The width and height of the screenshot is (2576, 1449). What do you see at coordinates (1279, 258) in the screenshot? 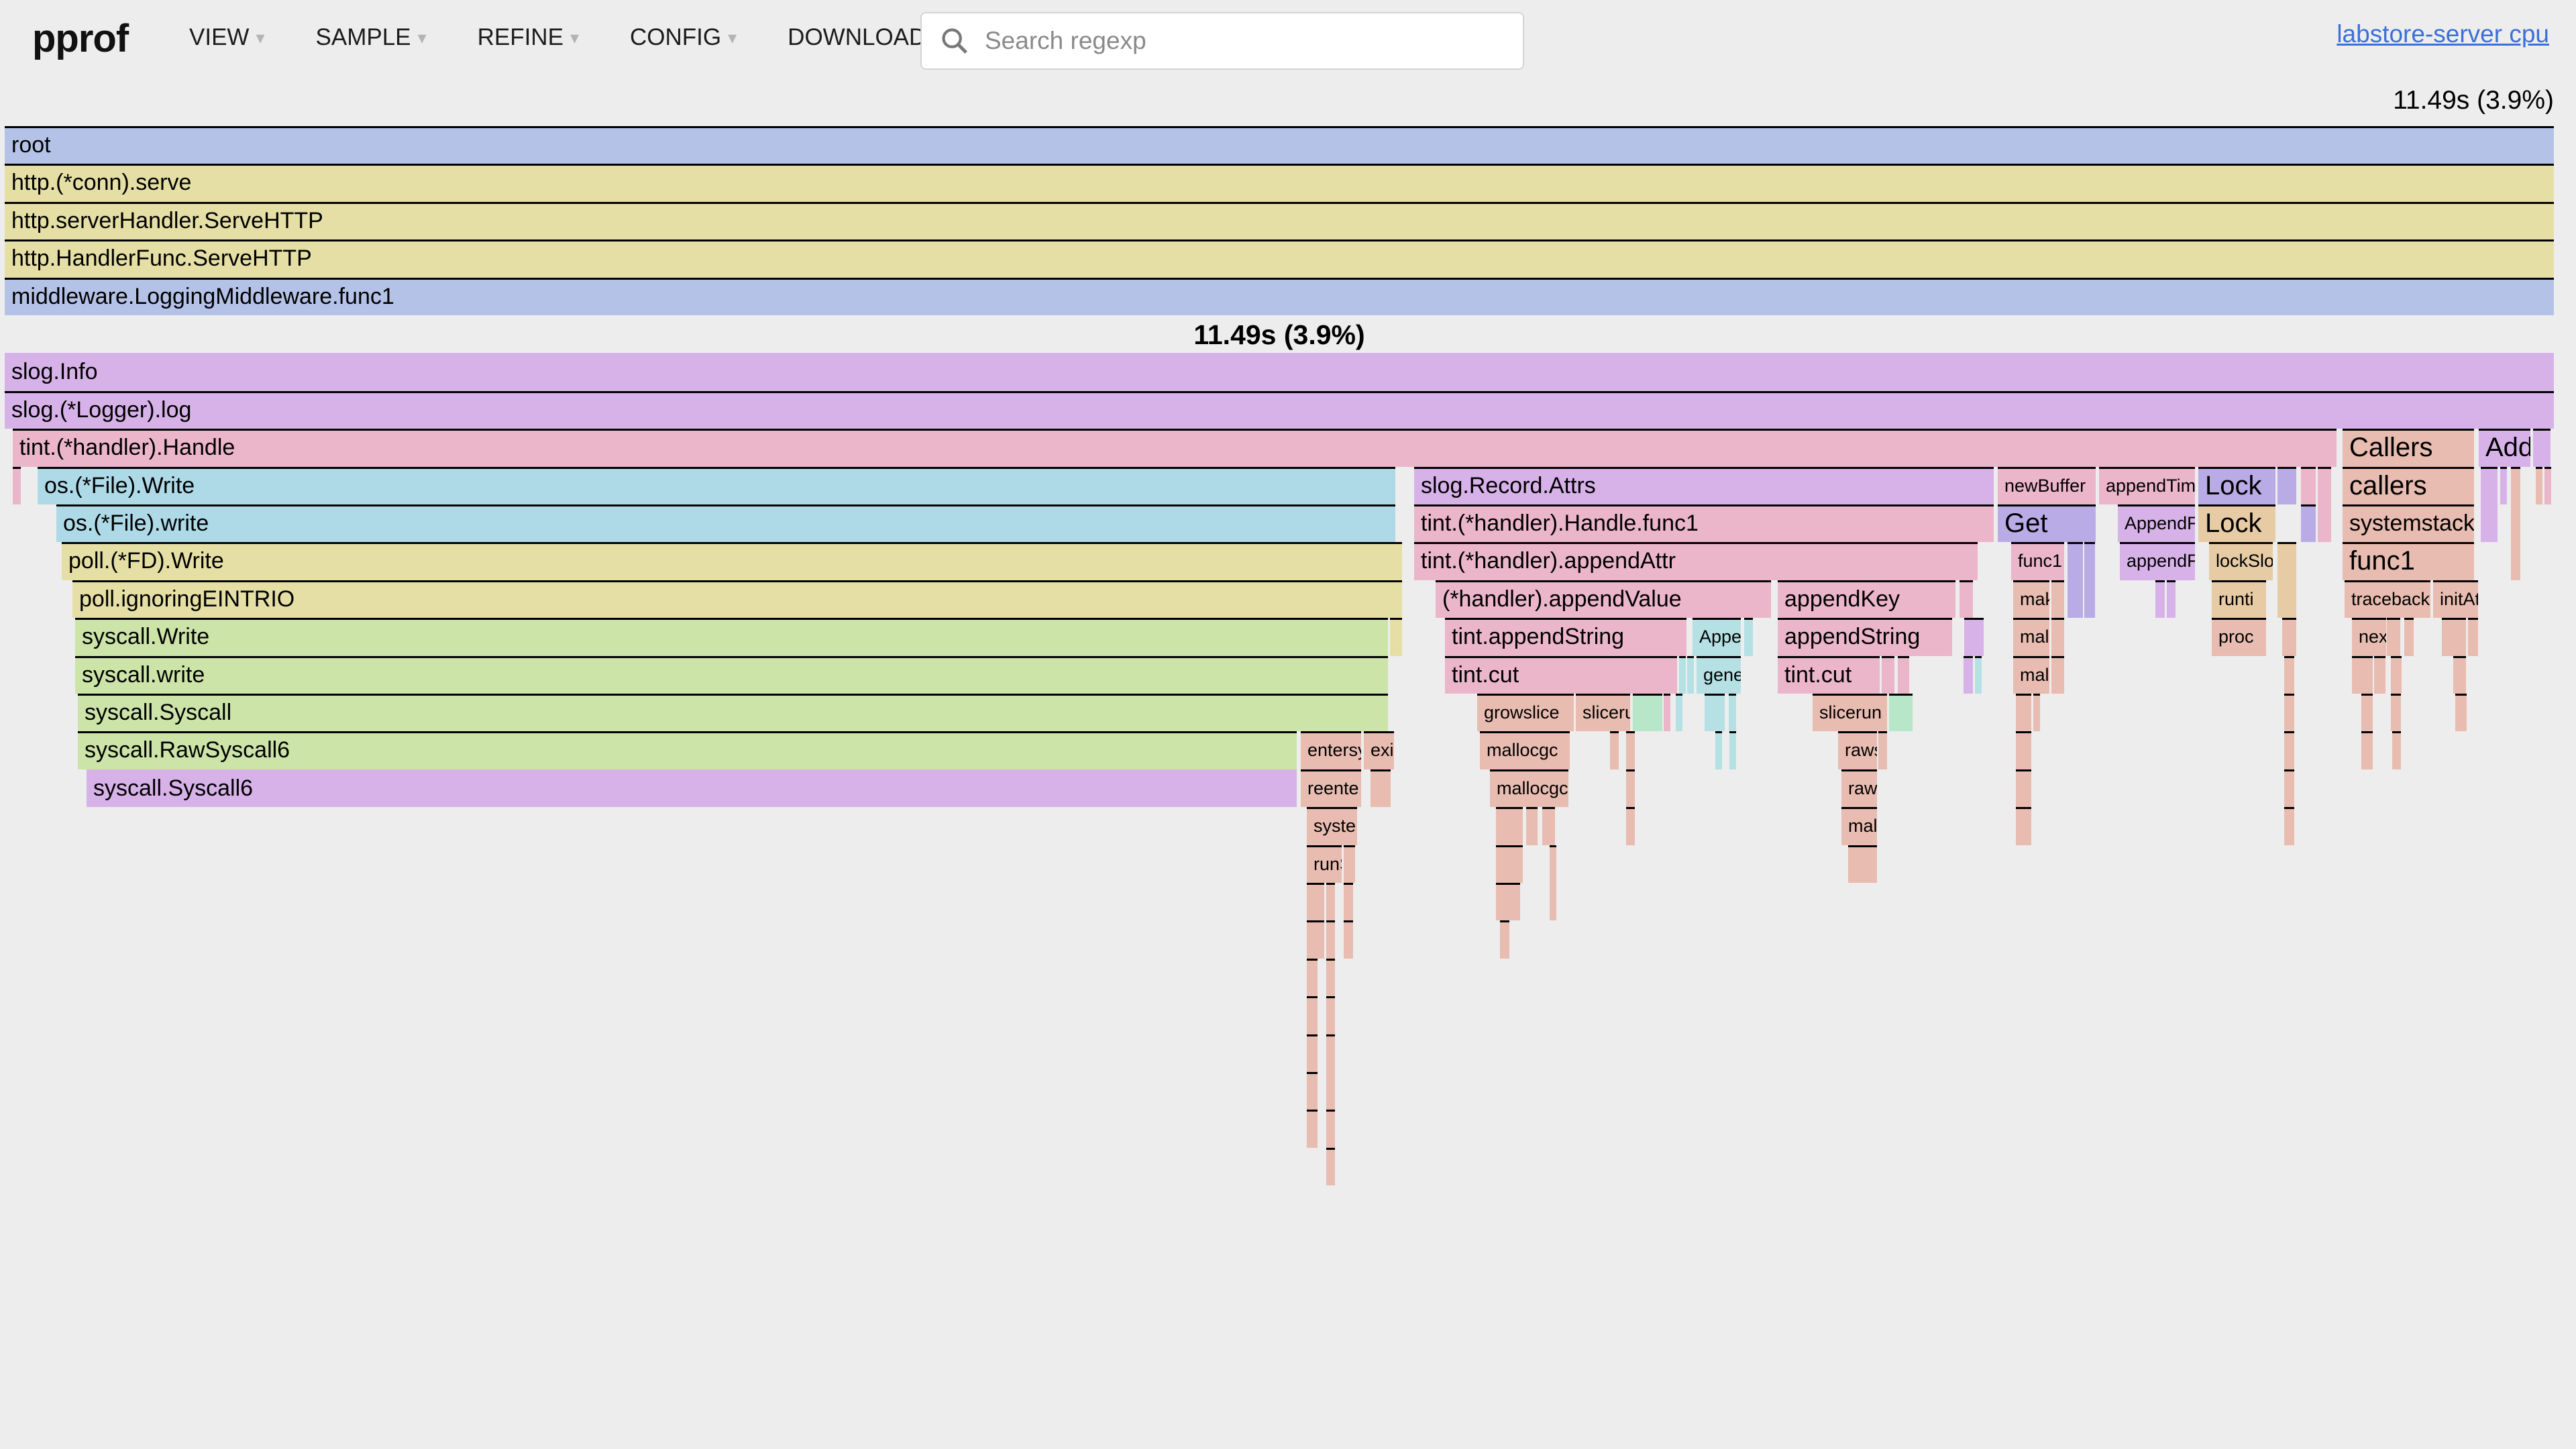
I see `flame-frame: http.HandlerFunc.ServeHTTP` at bounding box center [1279, 258].